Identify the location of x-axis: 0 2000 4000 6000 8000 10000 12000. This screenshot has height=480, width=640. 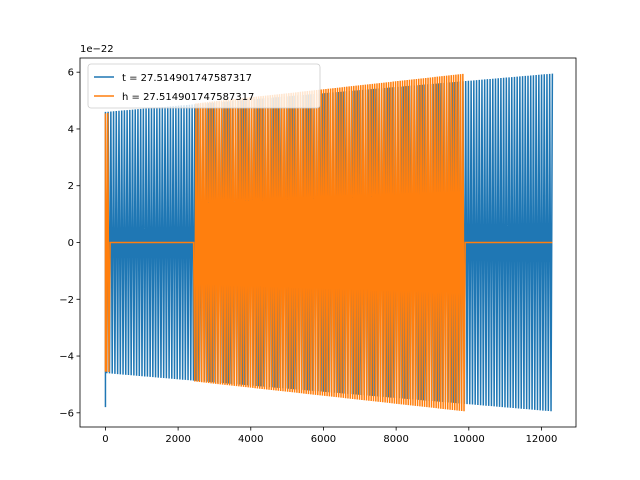
(329, 436).